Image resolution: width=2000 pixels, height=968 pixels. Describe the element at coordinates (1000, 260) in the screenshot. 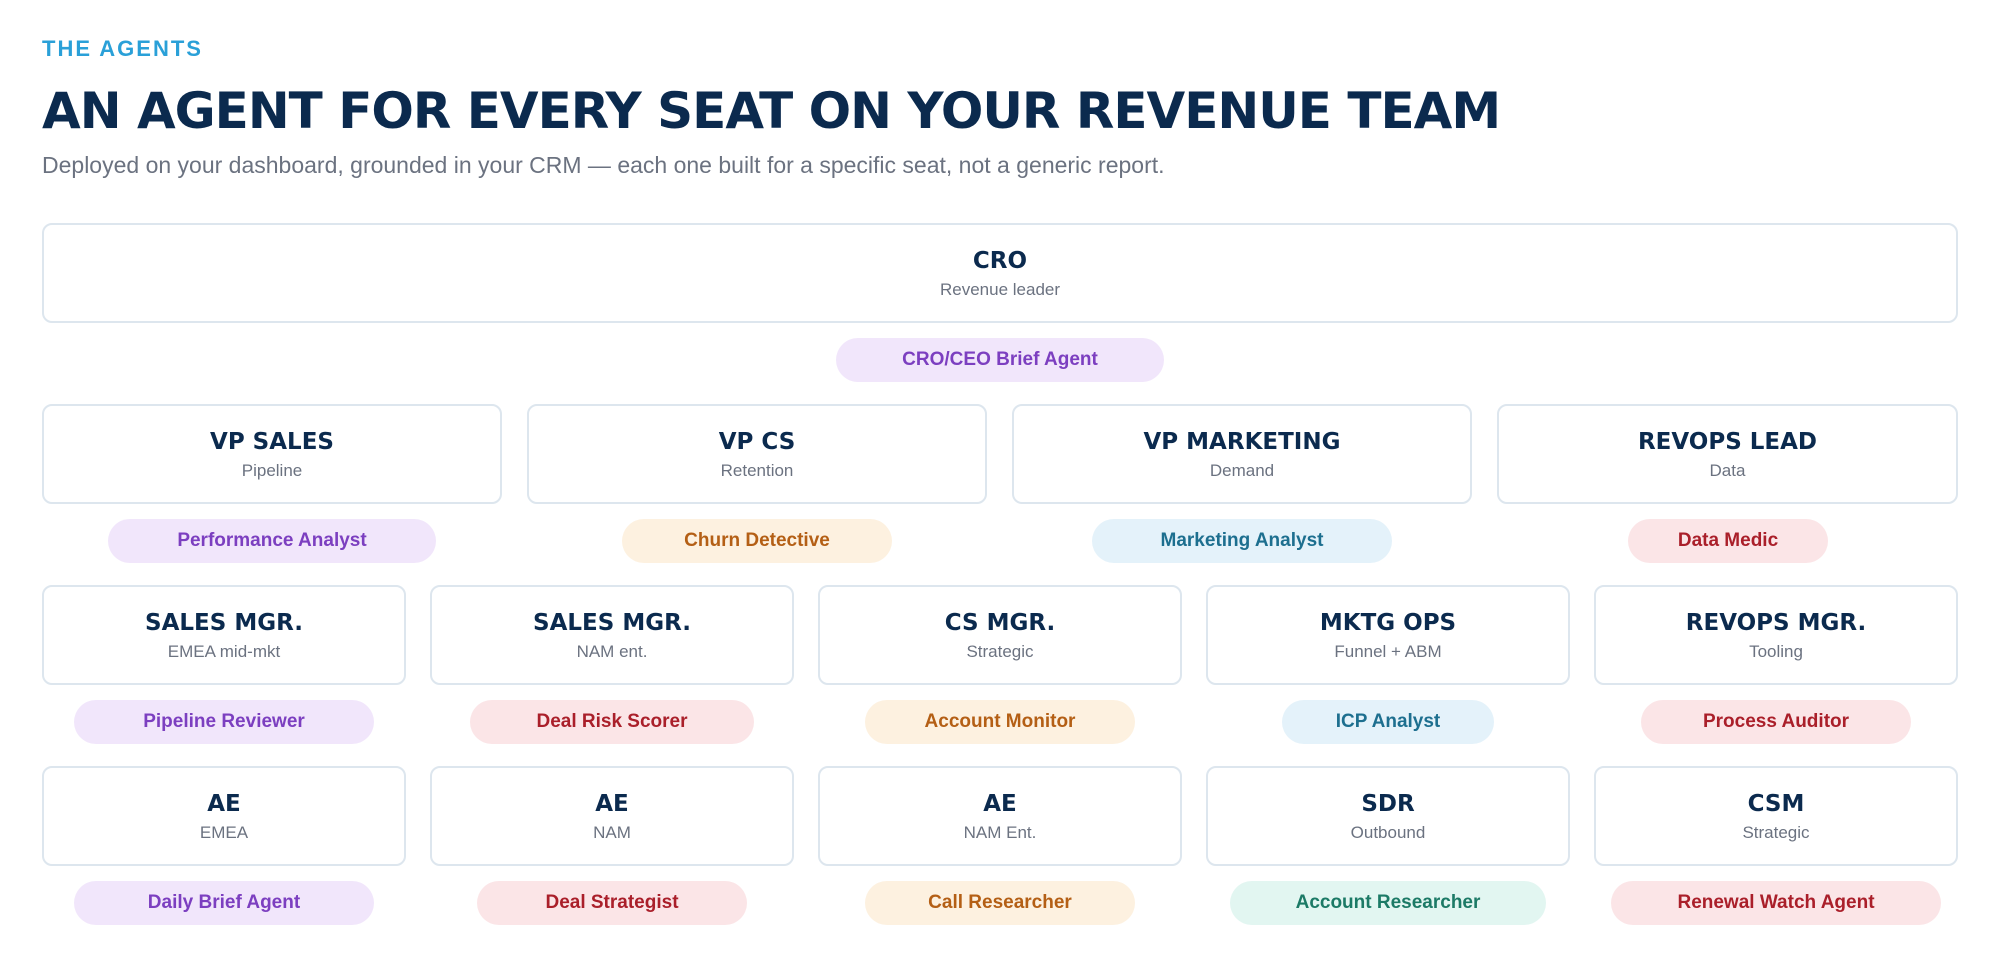

I see `cro-role: CRO` at that location.